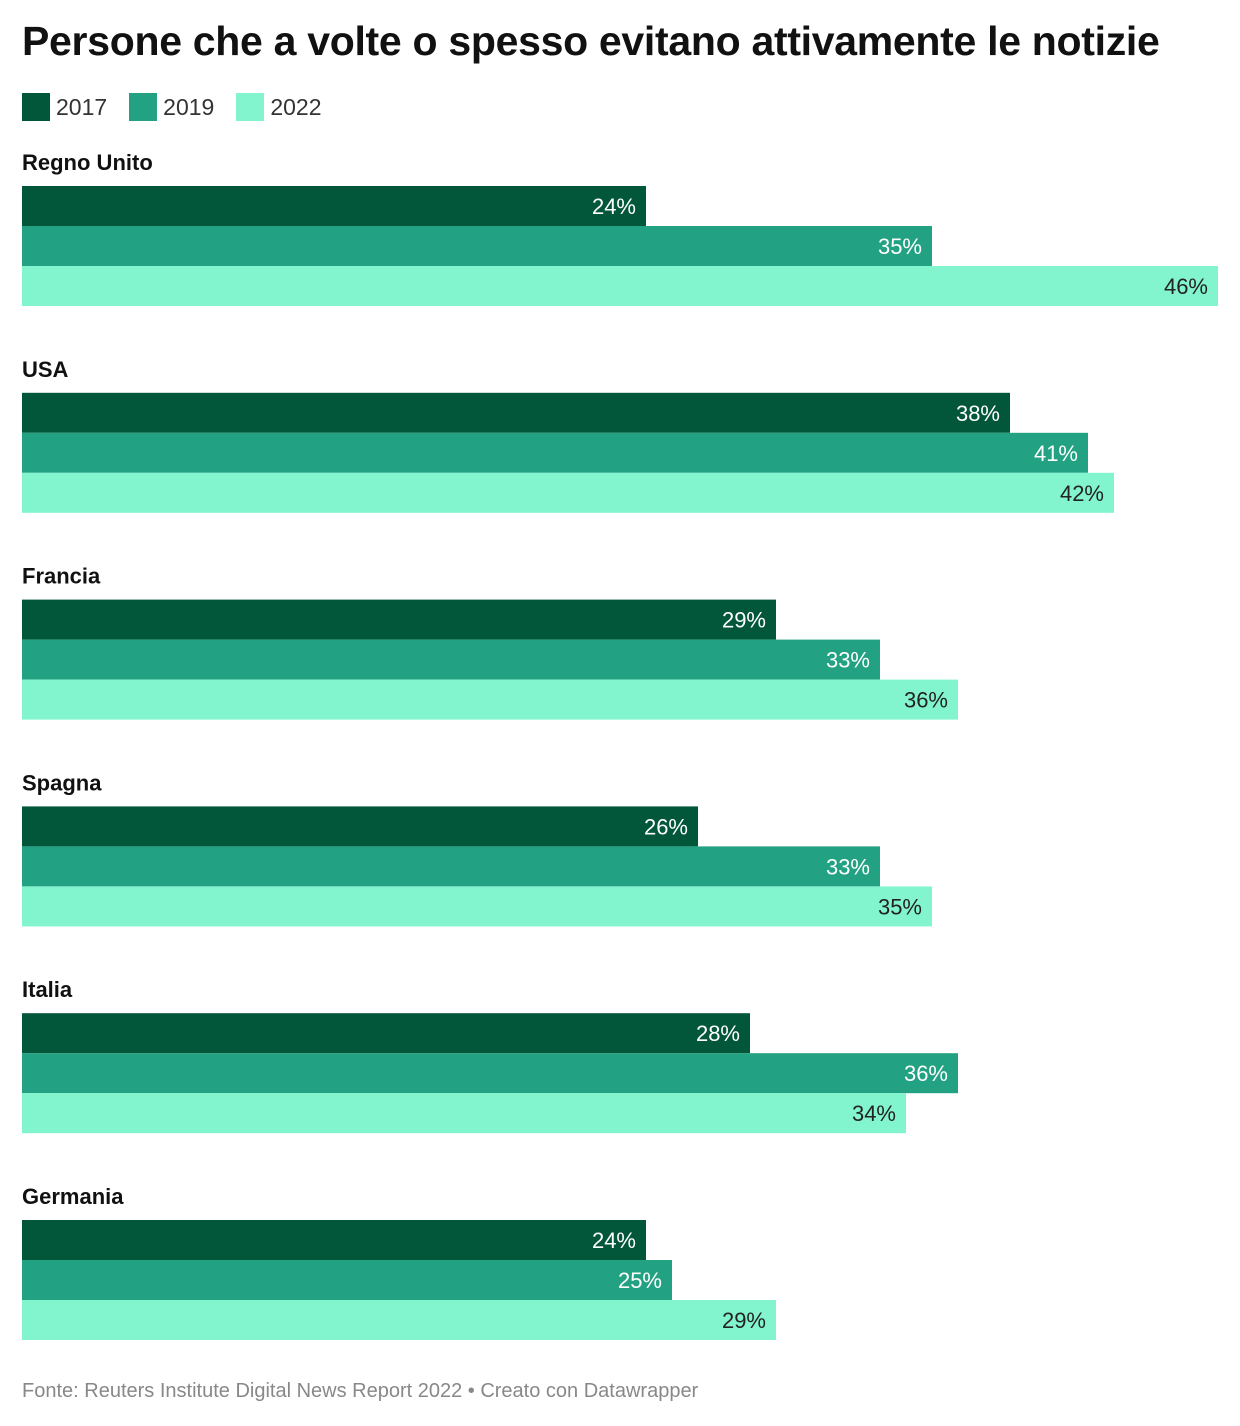 This screenshot has height=1426, width=1240. I want to click on bar-francia-2019, so click(451, 659).